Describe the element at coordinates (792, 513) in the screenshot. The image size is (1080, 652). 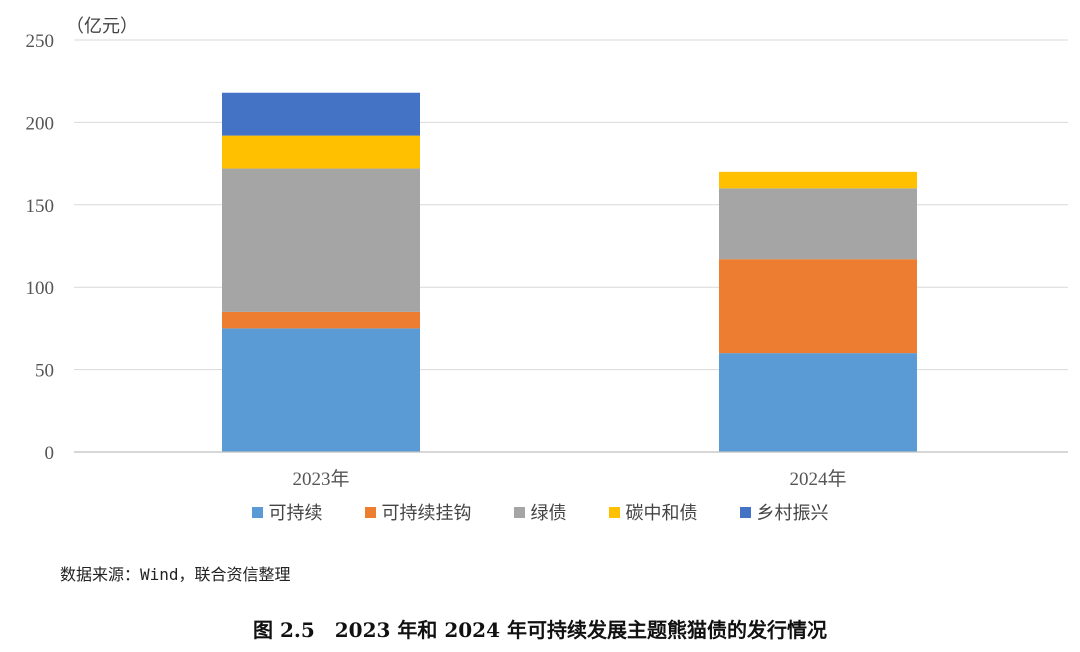
I see `legend-label: 乡村振兴` at that location.